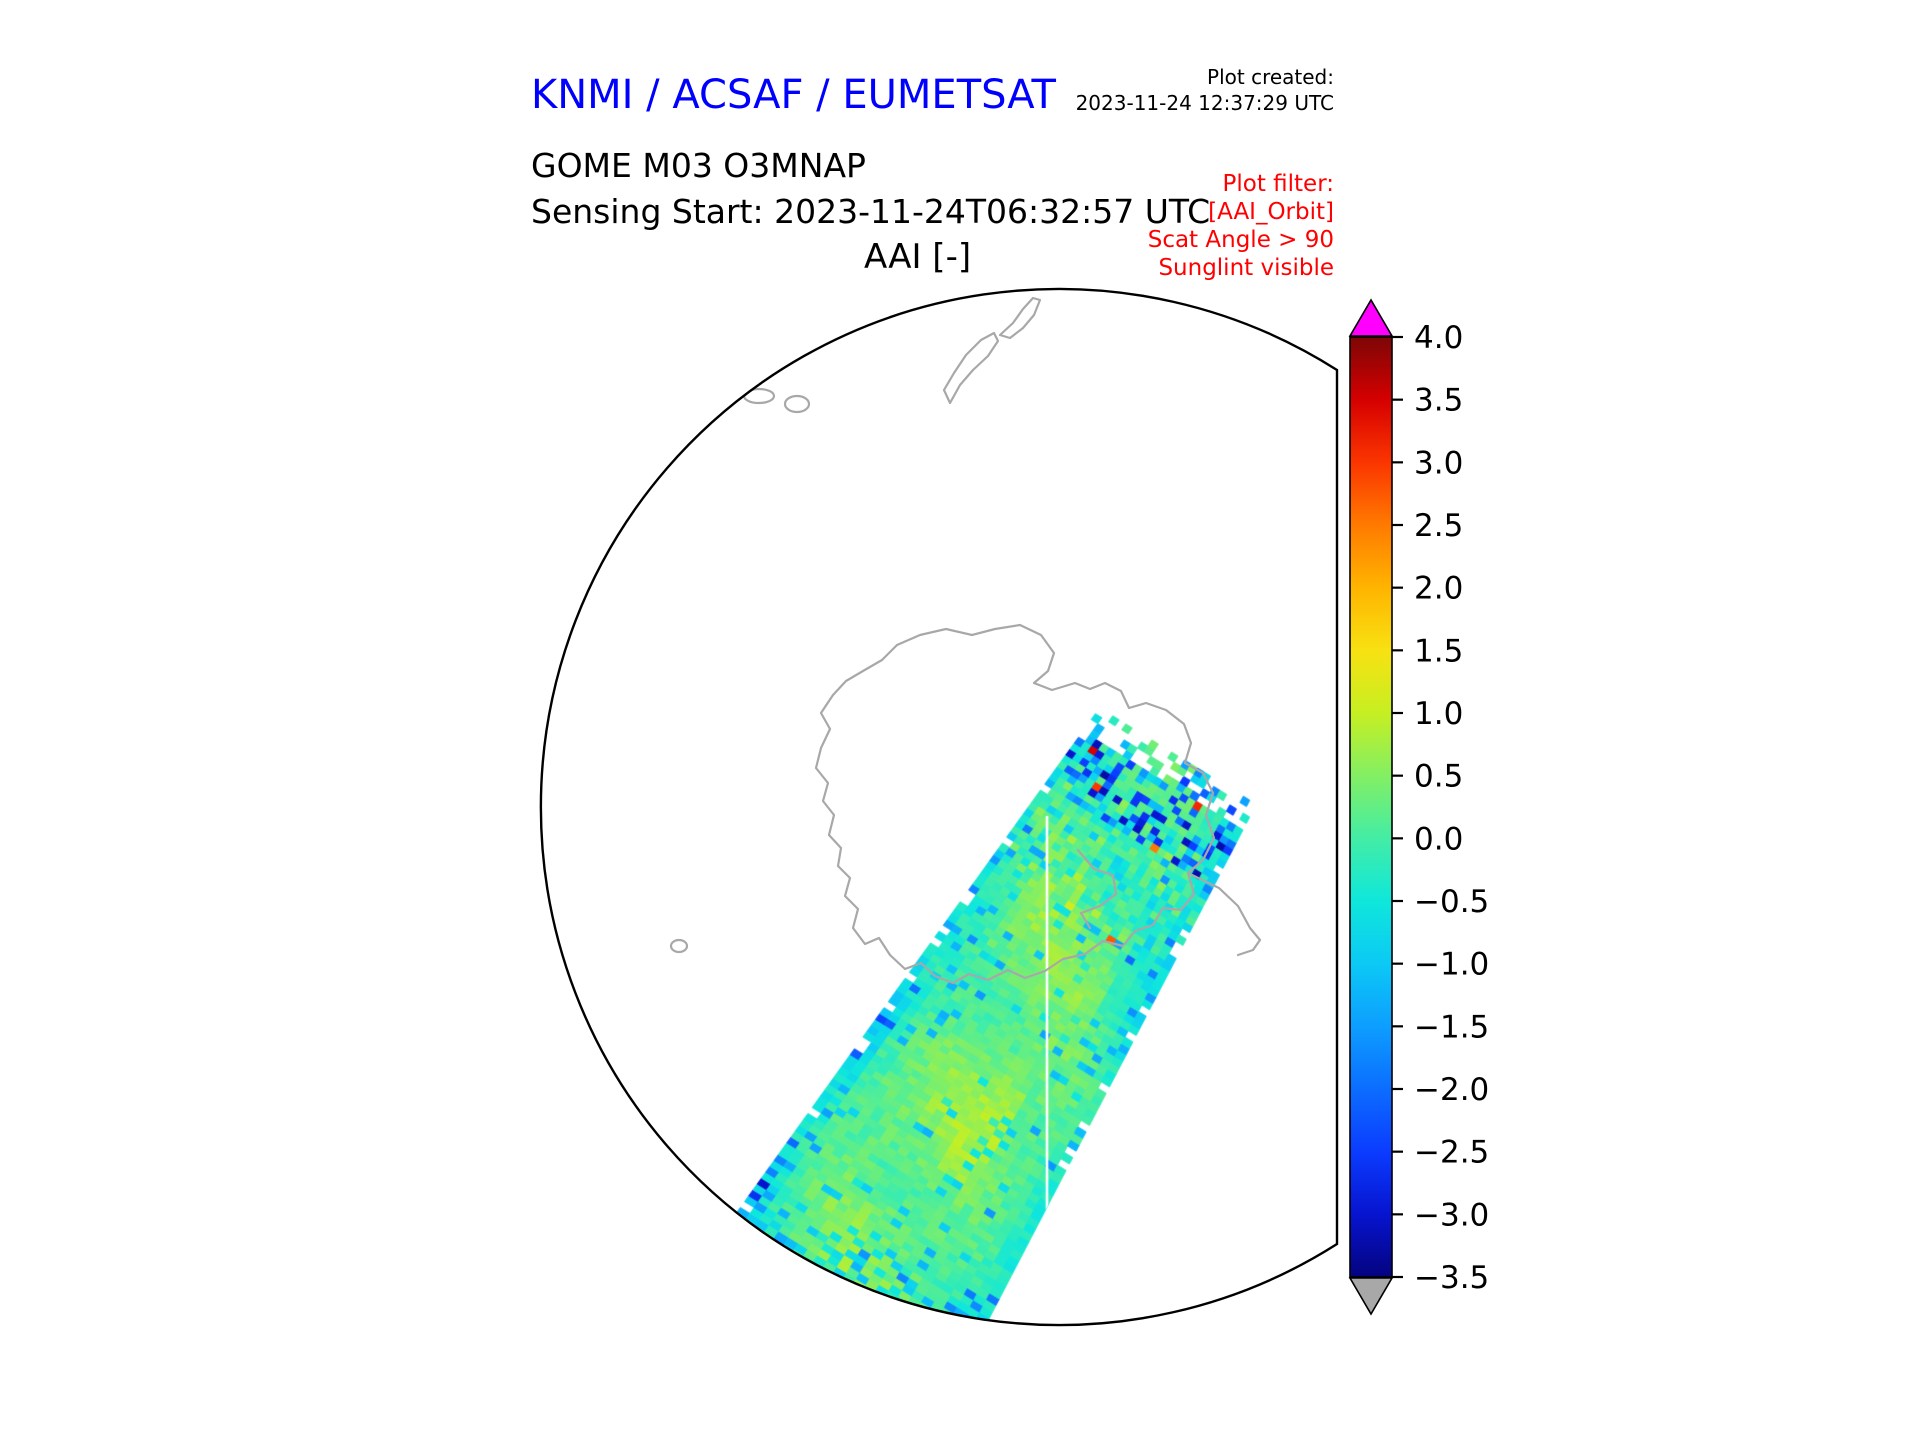 The image size is (1920, 1440). I want to click on coastlines, so click(965, 640).